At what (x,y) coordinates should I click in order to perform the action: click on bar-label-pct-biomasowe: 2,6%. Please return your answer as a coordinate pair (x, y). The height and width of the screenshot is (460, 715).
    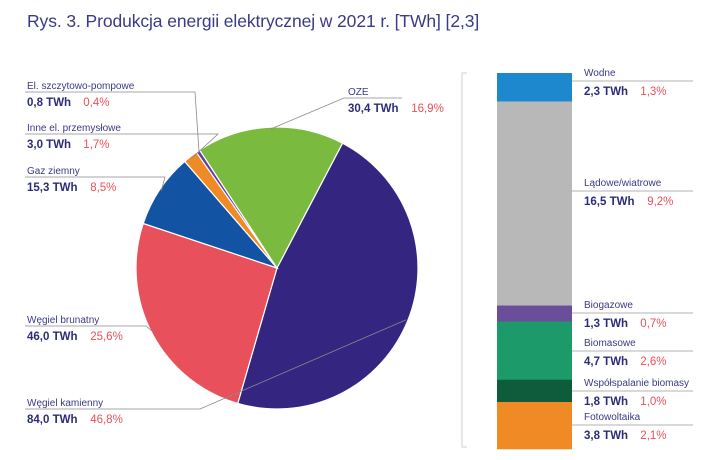
    Looking at the image, I should click on (653, 362).